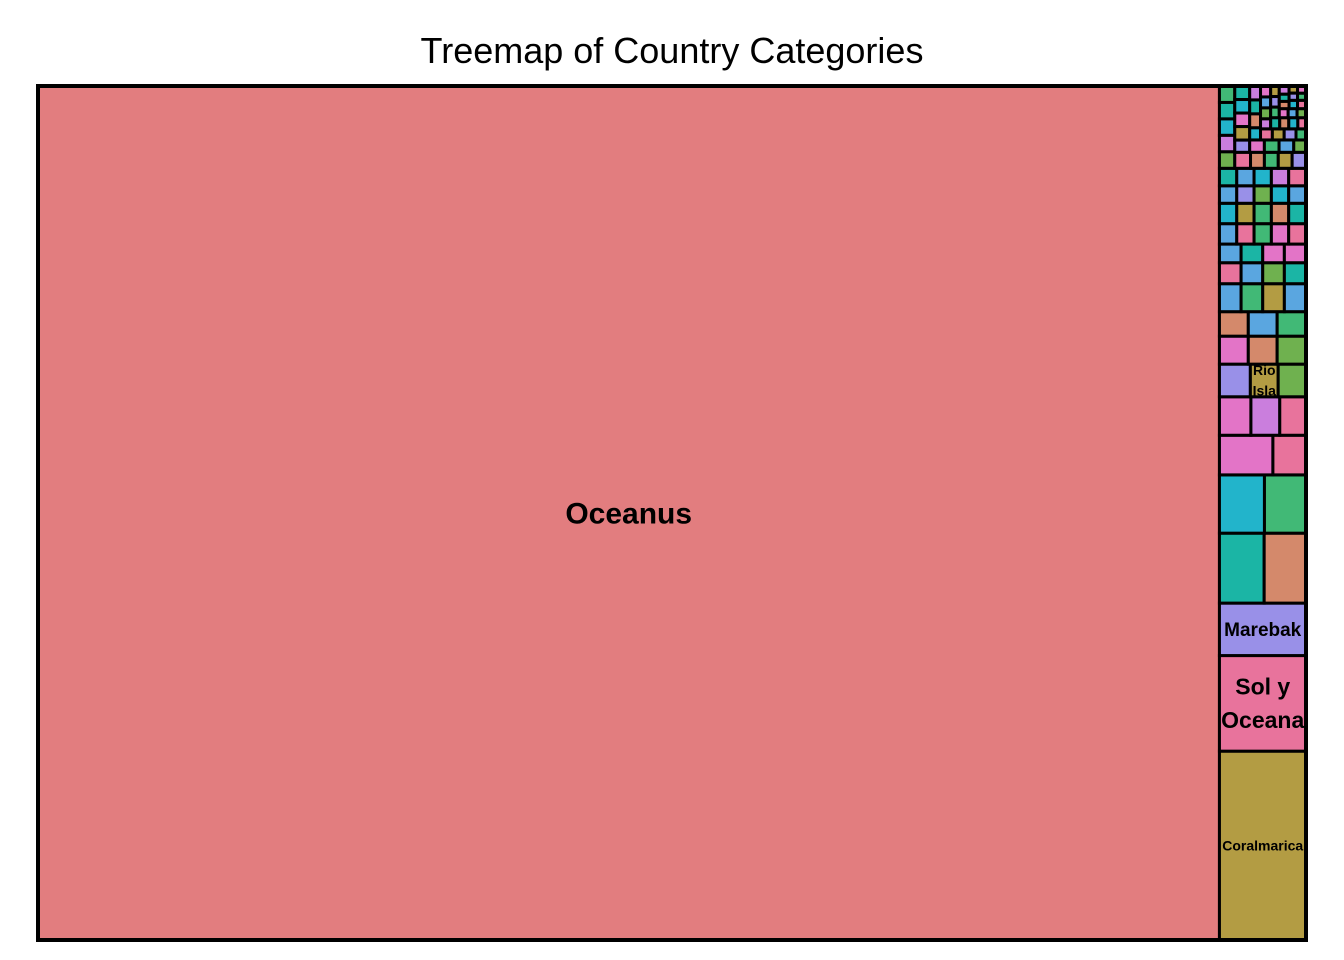 This screenshot has height=960, width=1344. I want to click on tile-sol-y-oceana, so click(1262, 703).